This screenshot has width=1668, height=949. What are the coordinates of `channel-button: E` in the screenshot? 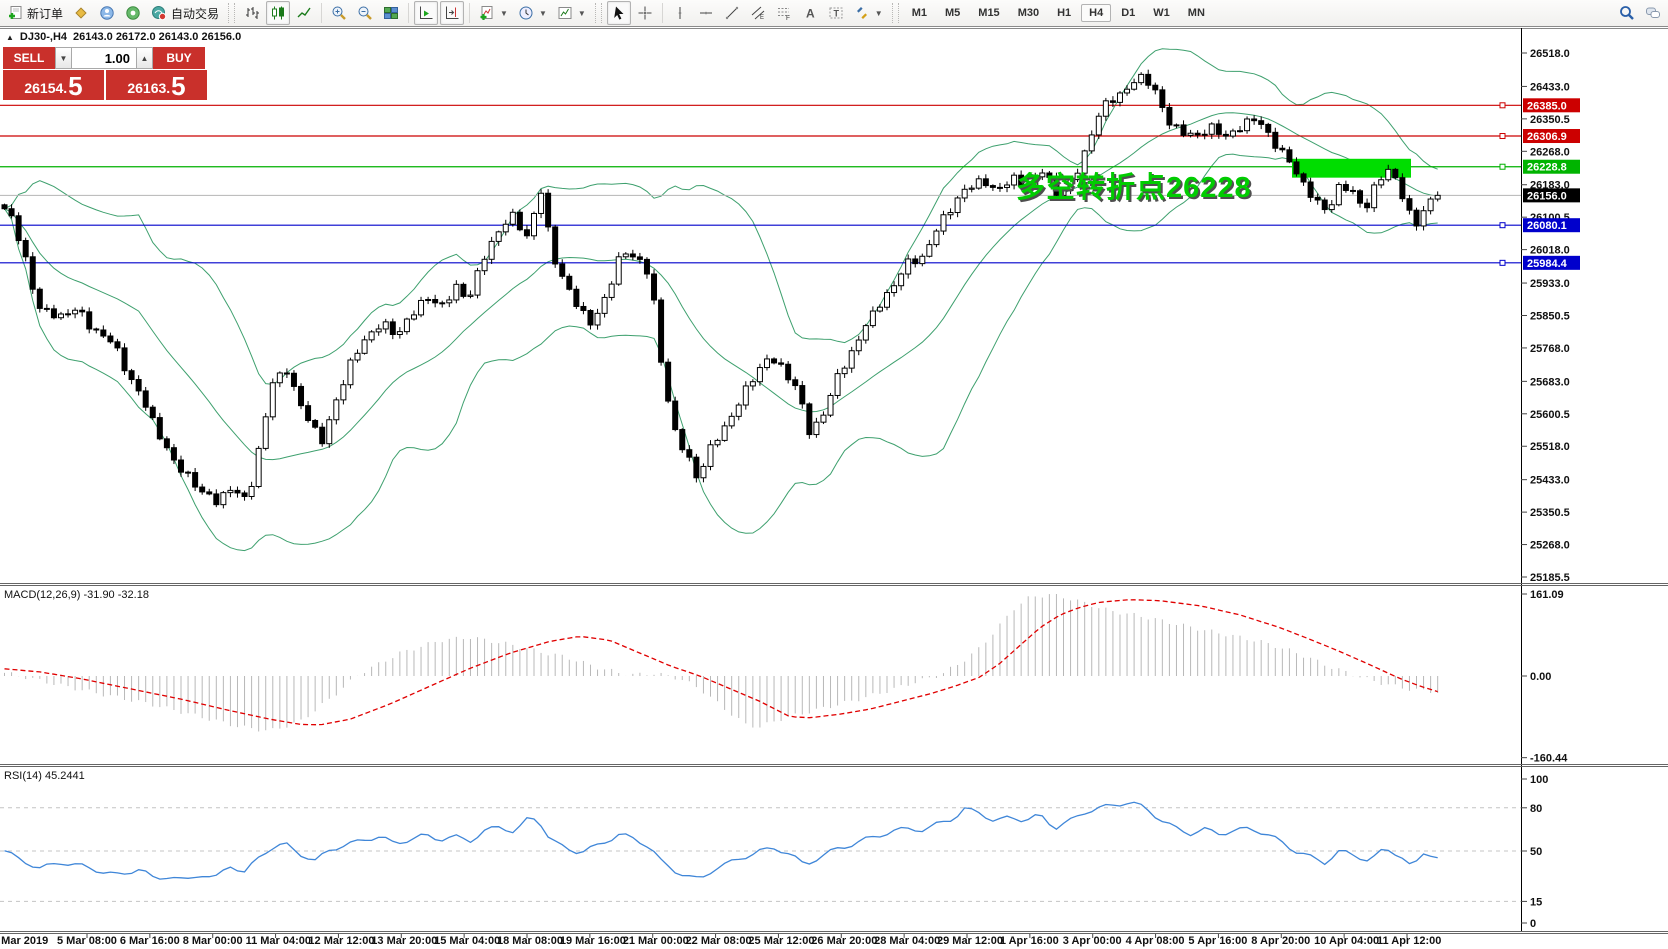 It's located at (758, 13).